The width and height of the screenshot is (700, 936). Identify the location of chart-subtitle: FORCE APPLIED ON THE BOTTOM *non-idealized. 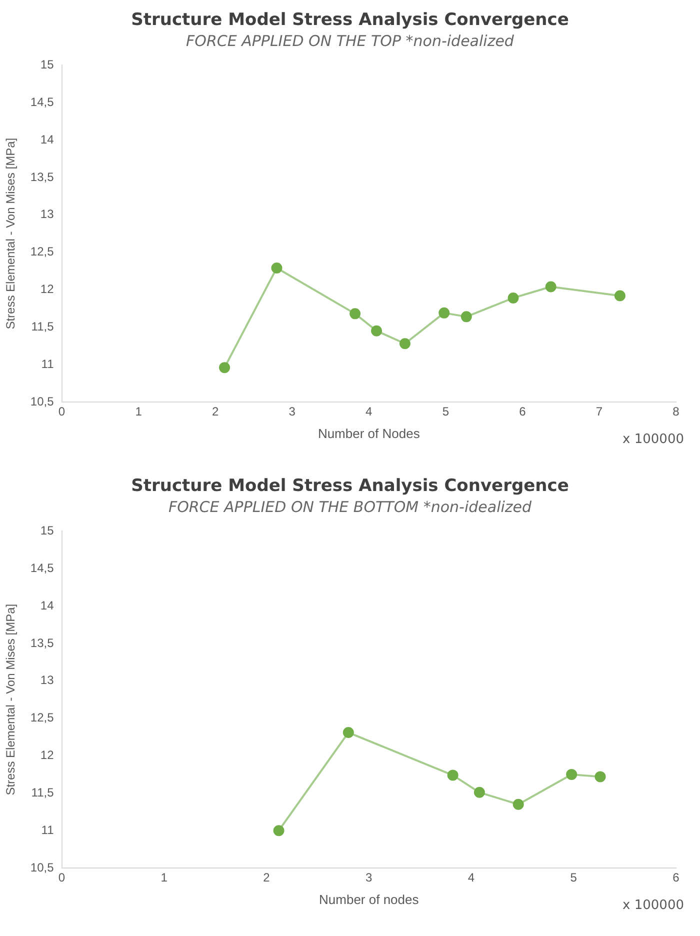
(350, 507).